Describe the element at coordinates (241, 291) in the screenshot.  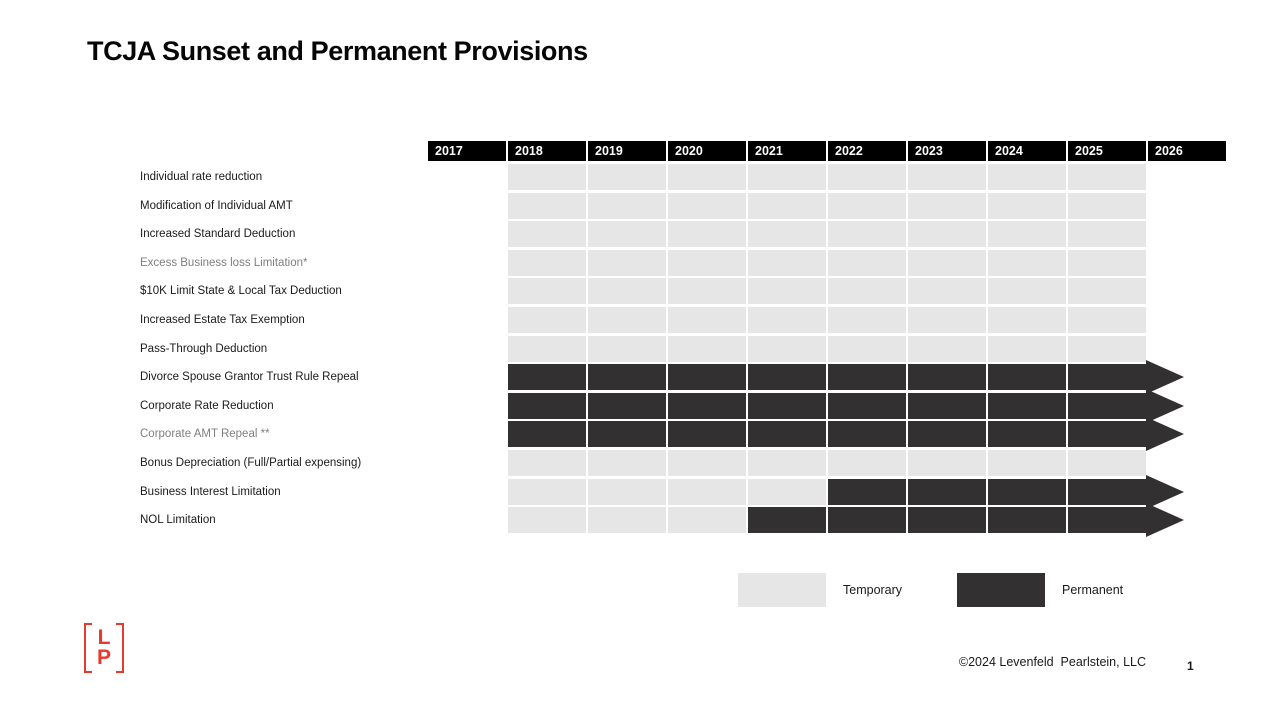
I see `row-label: $10K Limit State & Local Tax Deduction` at that location.